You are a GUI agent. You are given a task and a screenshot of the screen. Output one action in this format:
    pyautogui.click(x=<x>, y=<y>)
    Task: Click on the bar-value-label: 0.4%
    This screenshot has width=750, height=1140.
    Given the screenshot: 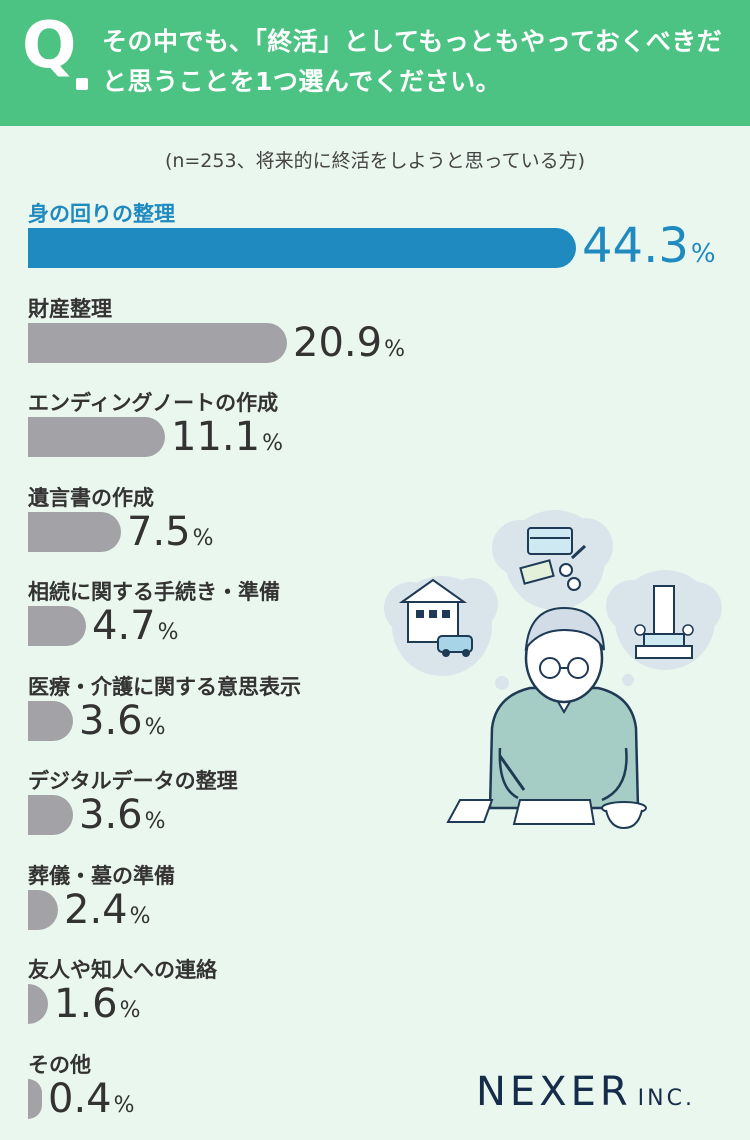 What is the action you would take?
    pyautogui.click(x=91, y=1099)
    